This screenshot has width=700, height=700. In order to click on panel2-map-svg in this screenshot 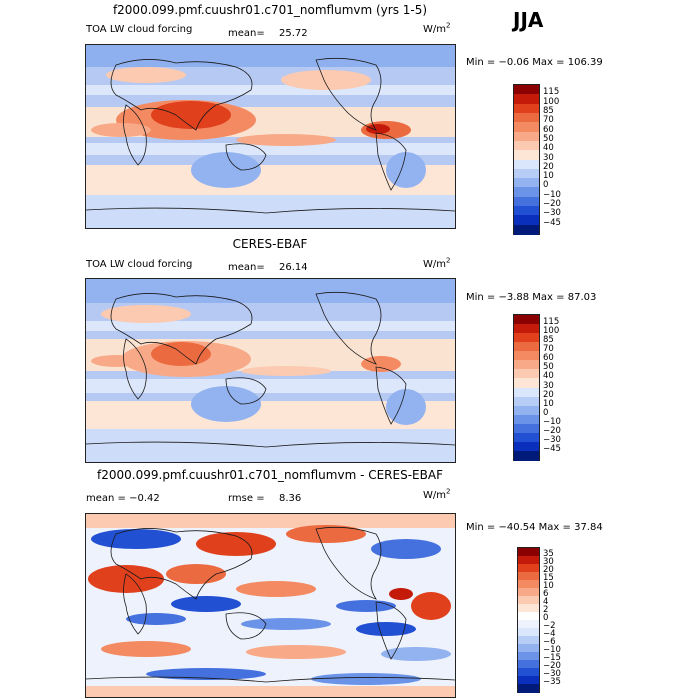, I will do `click(270, 370)`.